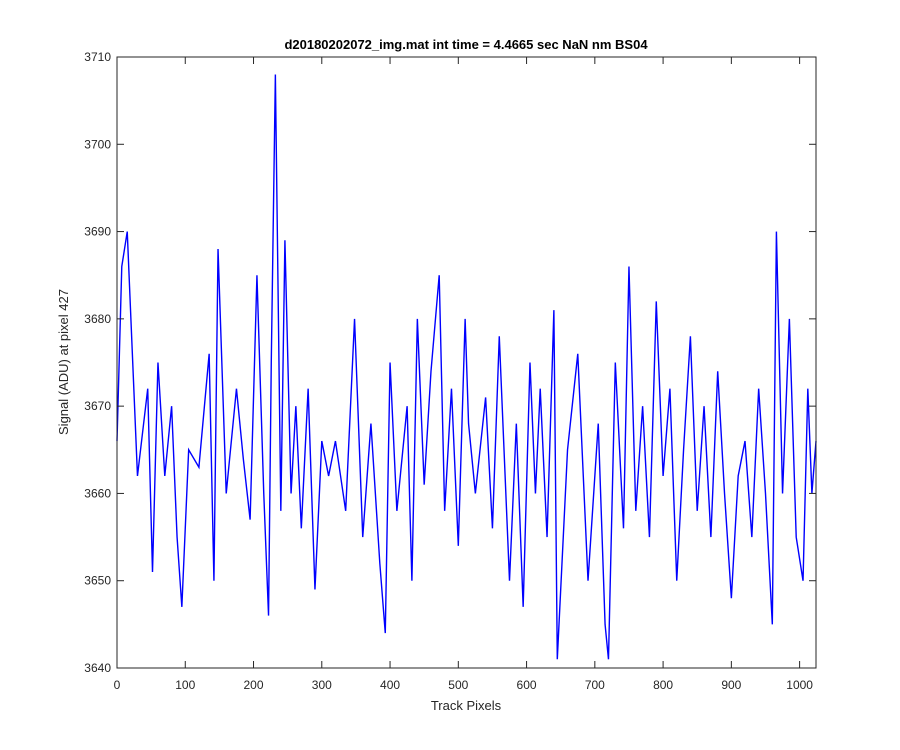  Describe the element at coordinates (117, 685) in the screenshot. I see `x-tick-label: 0` at that location.